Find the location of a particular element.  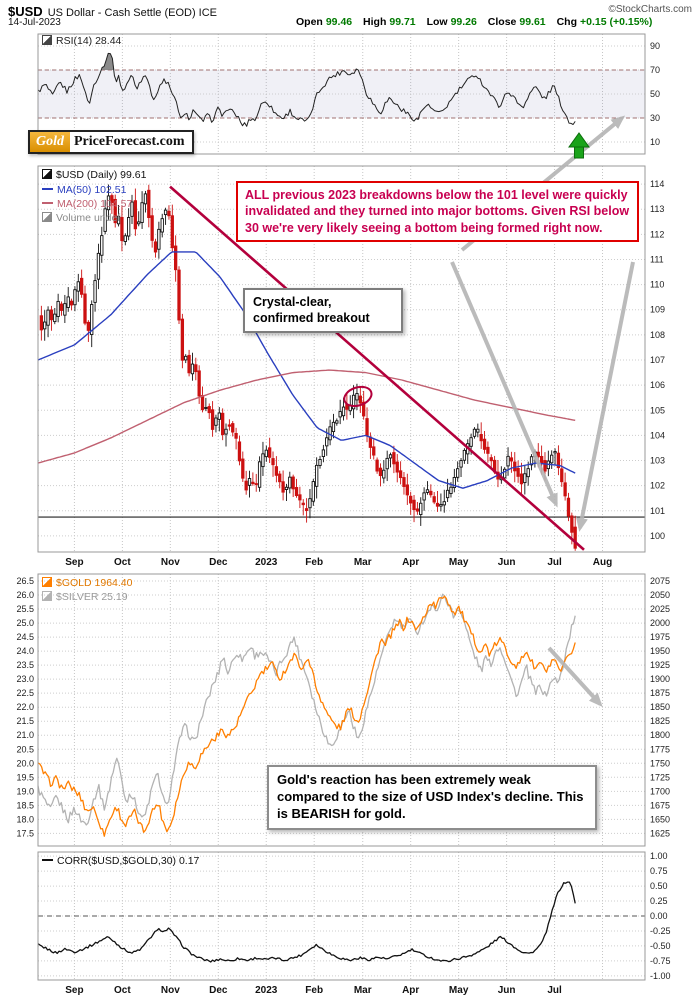

ma200-legend-label: MA(200) 104.57 is located at coordinates (95, 204).